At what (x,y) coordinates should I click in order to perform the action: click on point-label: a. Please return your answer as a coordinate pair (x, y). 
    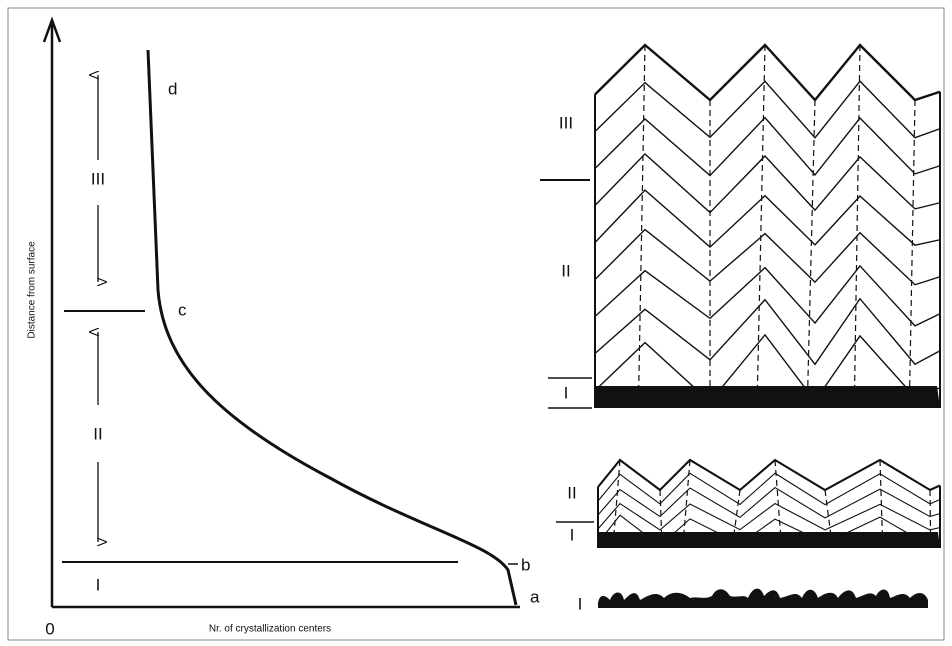
    Looking at the image, I should click on (535, 596).